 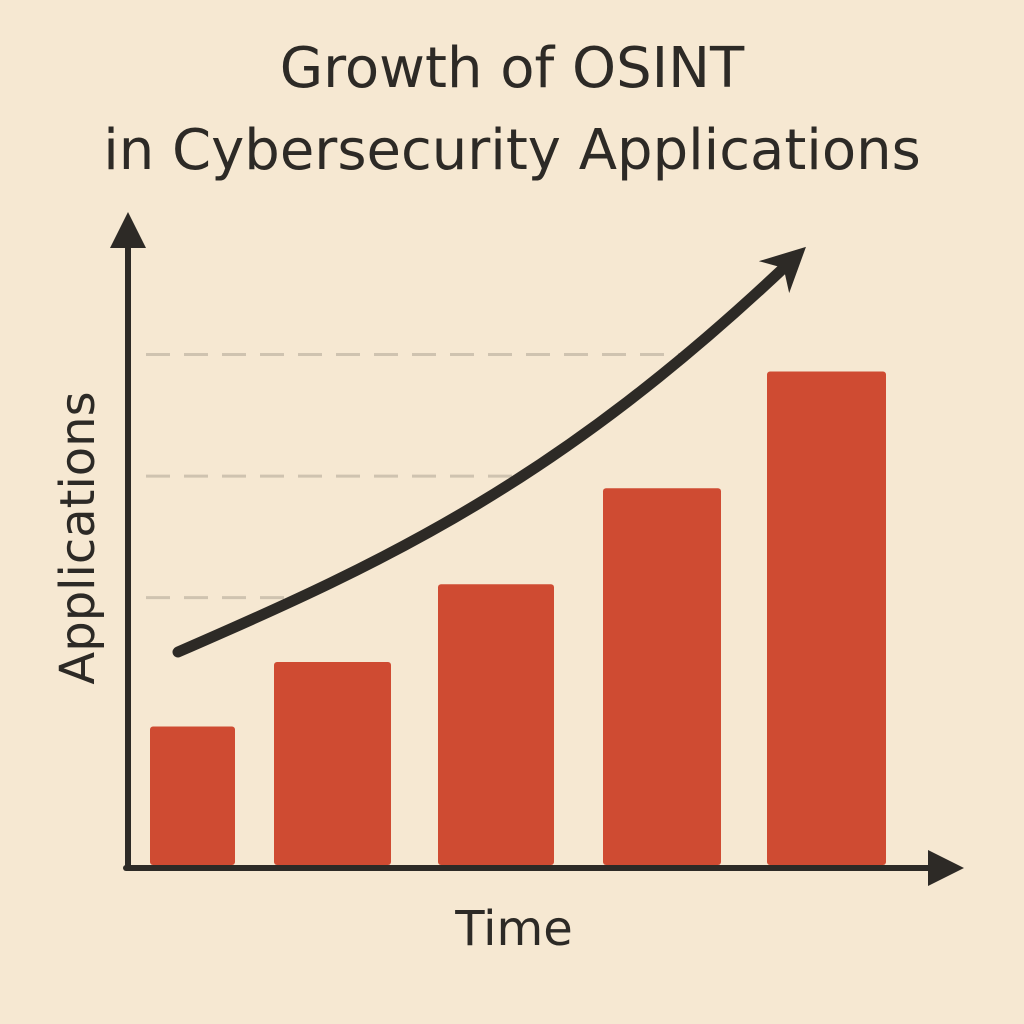 I want to click on x-axis-arrow-icon, so click(x=946, y=868).